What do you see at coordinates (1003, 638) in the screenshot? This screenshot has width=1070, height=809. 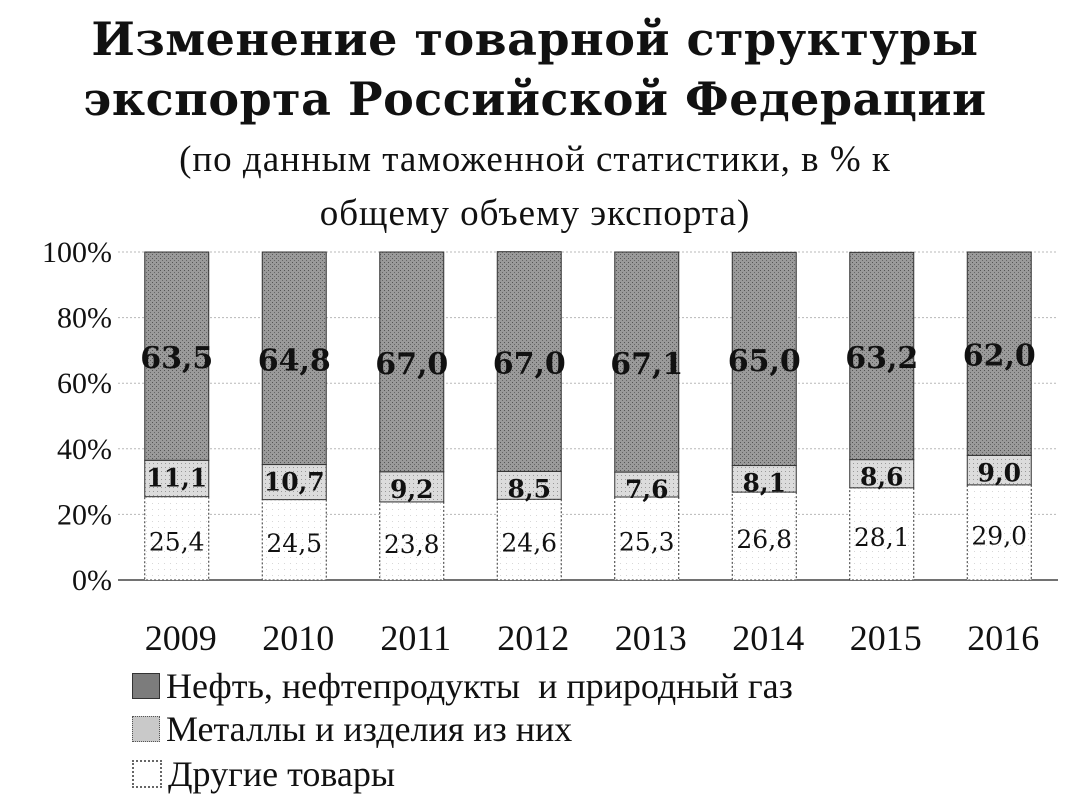 I see `x-tick-label: 2016` at bounding box center [1003, 638].